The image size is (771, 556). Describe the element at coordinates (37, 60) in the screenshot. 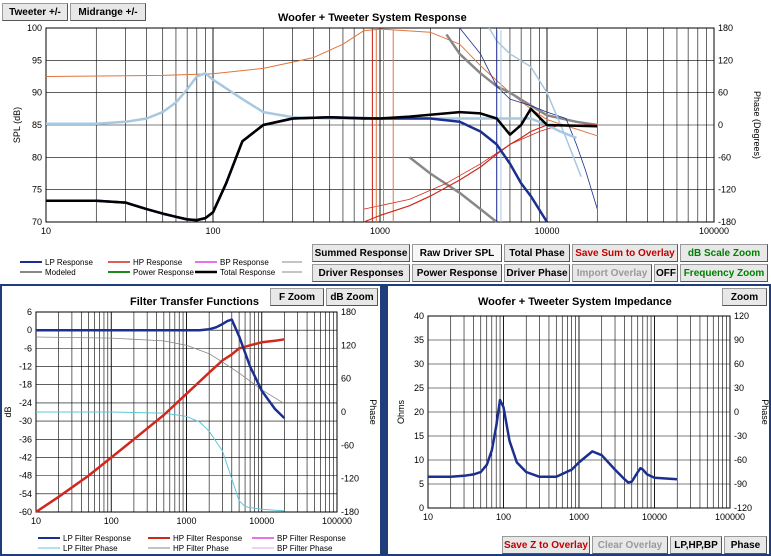

I see `y-tick-label: 95` at that location.